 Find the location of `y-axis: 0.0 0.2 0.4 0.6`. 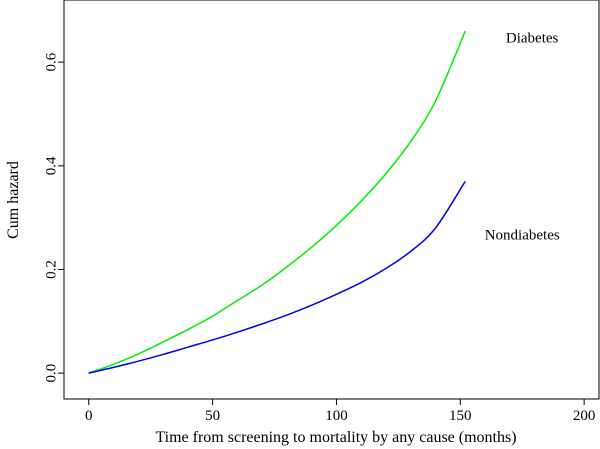

y-axis: 0.0 0.2 0.4 0.6 is located at coordinates (53, 217).